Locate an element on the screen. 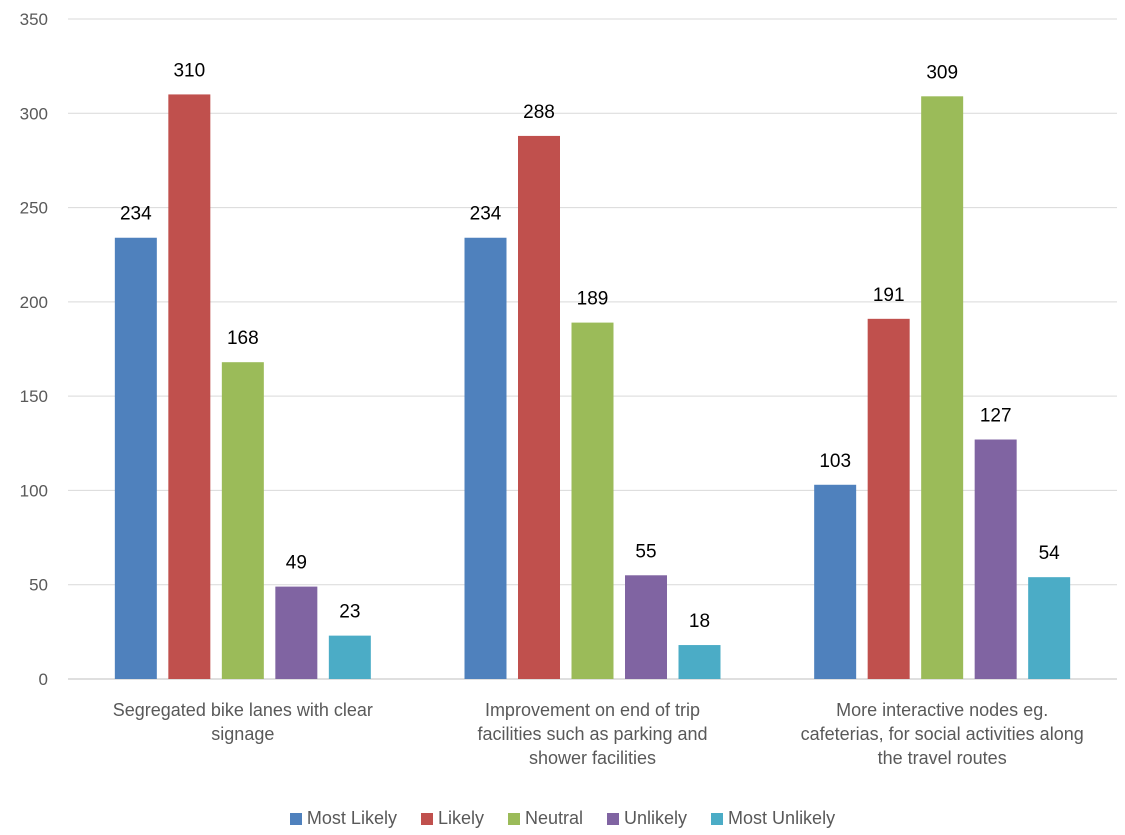 This screenshot has width=1125, height=835. legend-item: Most Unlikely is located at coordinates (773, 818).